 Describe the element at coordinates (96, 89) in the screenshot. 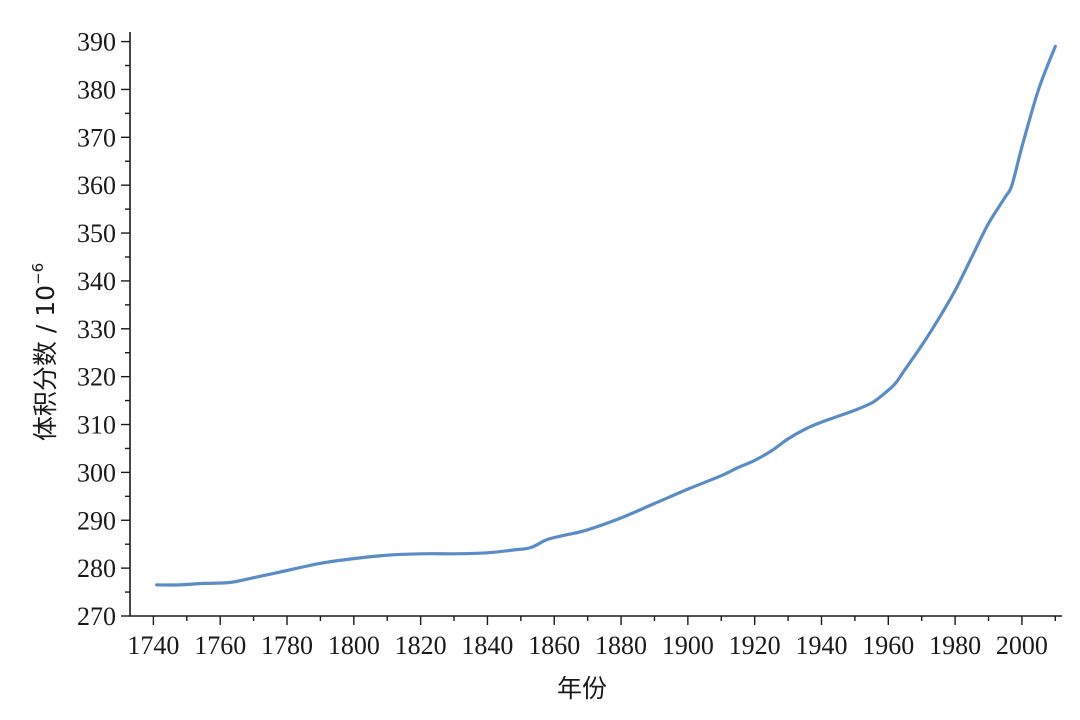

I see `y-tick-label: 380` at that location.